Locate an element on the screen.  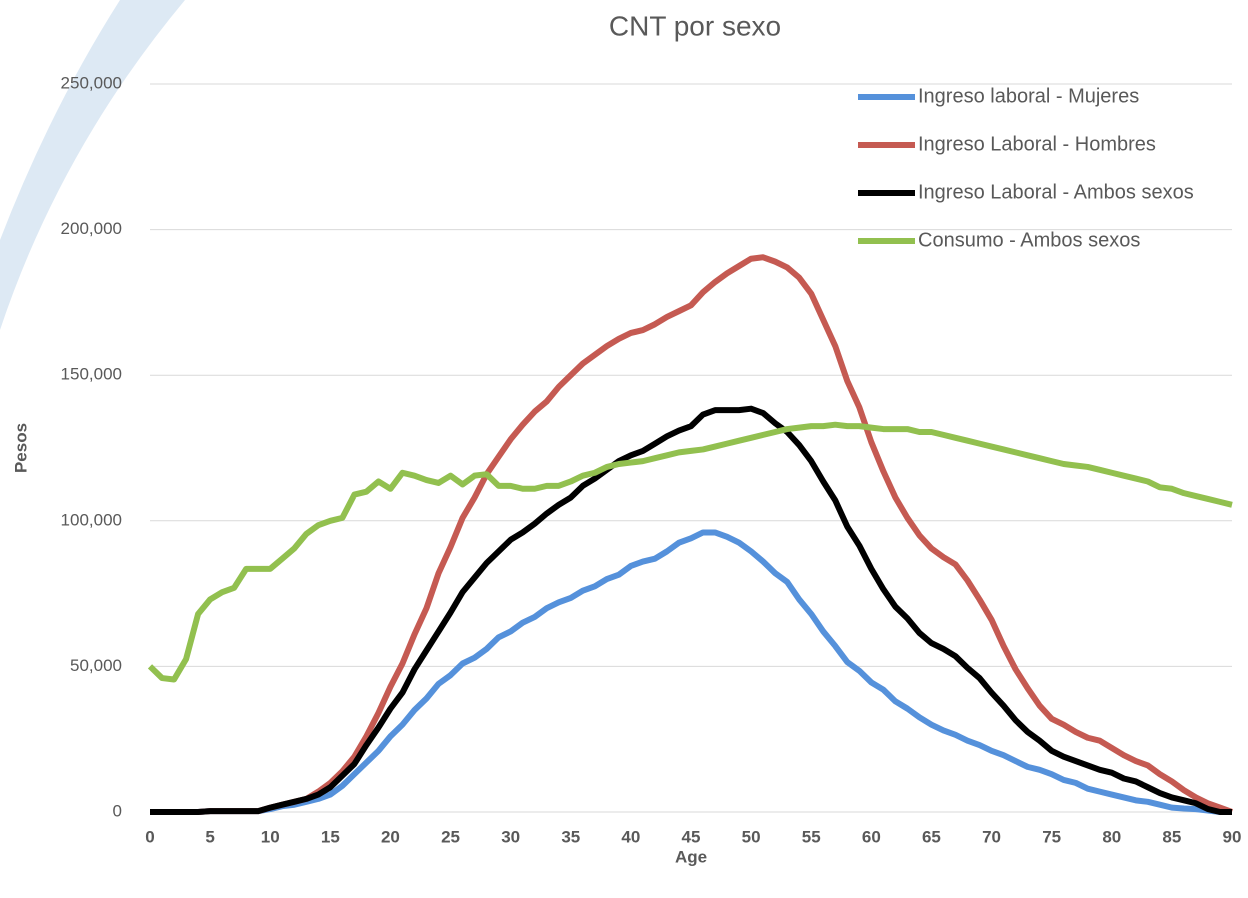
chart-title: CNT por sexo is located at coordinates (695, 25).